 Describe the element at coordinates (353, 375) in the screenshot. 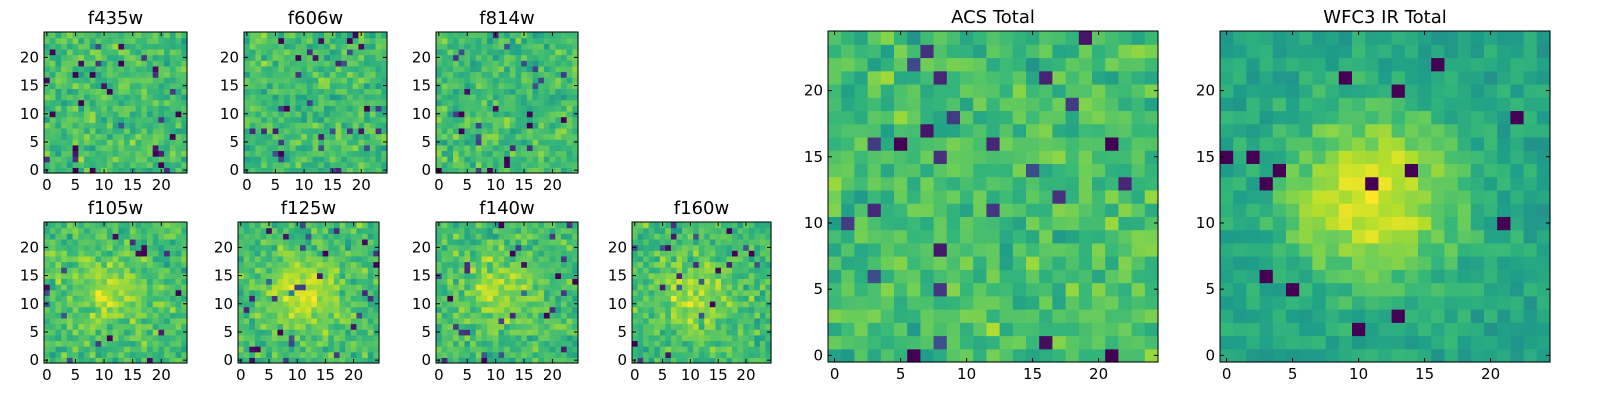

I see `x-tick-label: 20` at that location.